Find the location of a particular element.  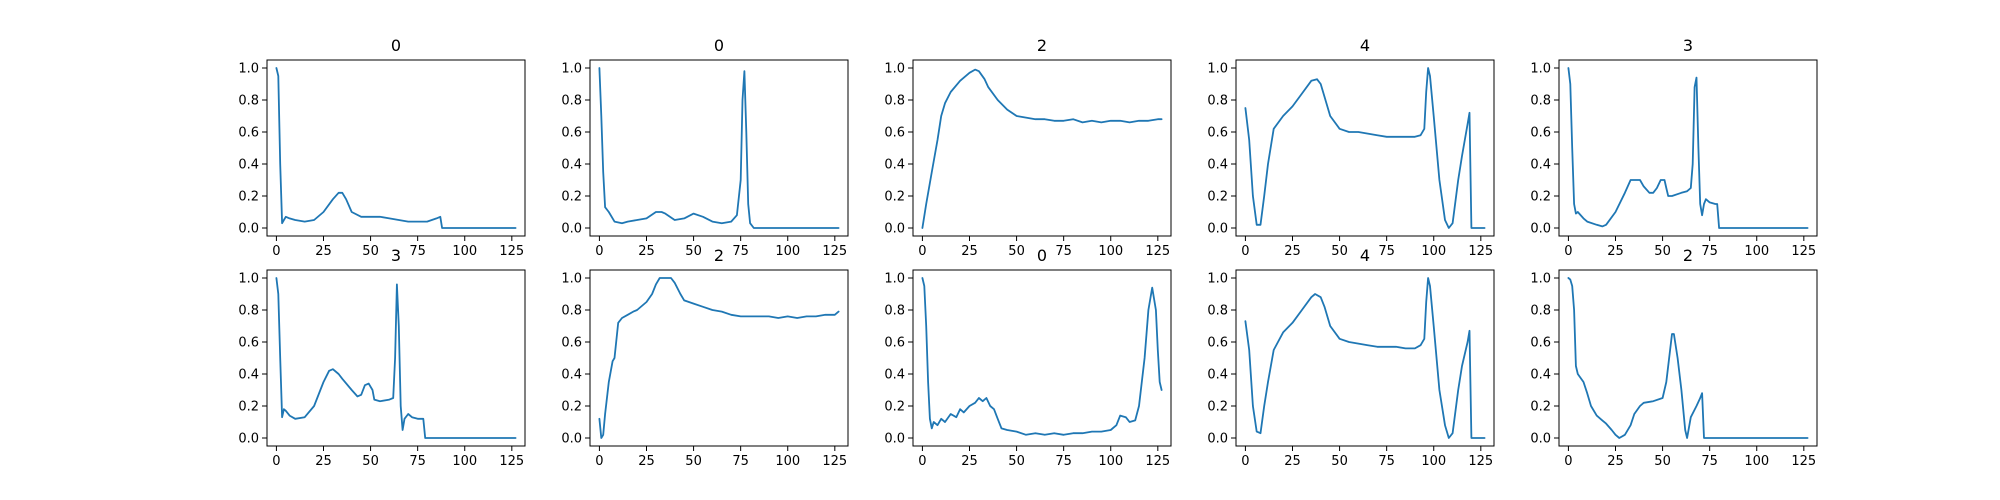

subplot-4: 4 0 25 50 75 100 125 0.0 0.2 0.4 0.6 0.8 1.0 is located at coordinates (1351, 147).